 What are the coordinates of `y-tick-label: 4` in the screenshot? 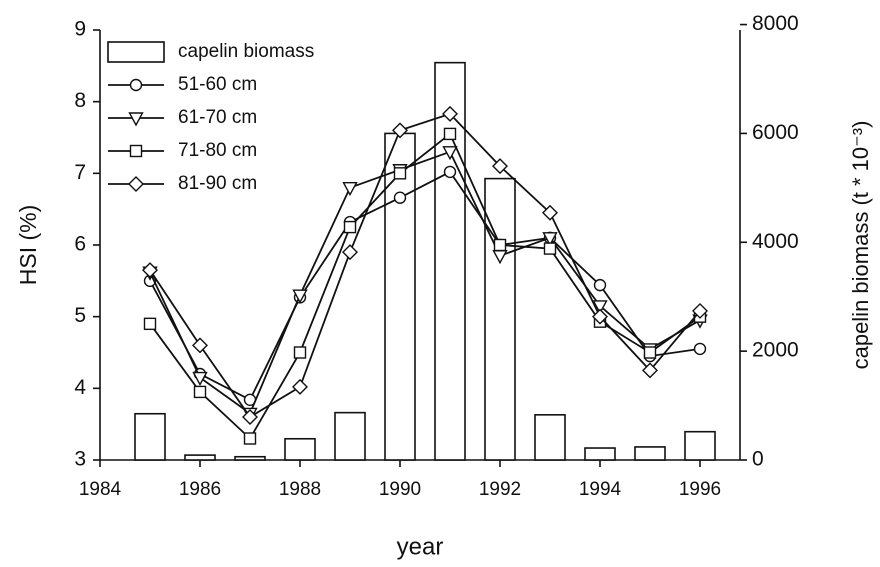 It's located at (80, 387).